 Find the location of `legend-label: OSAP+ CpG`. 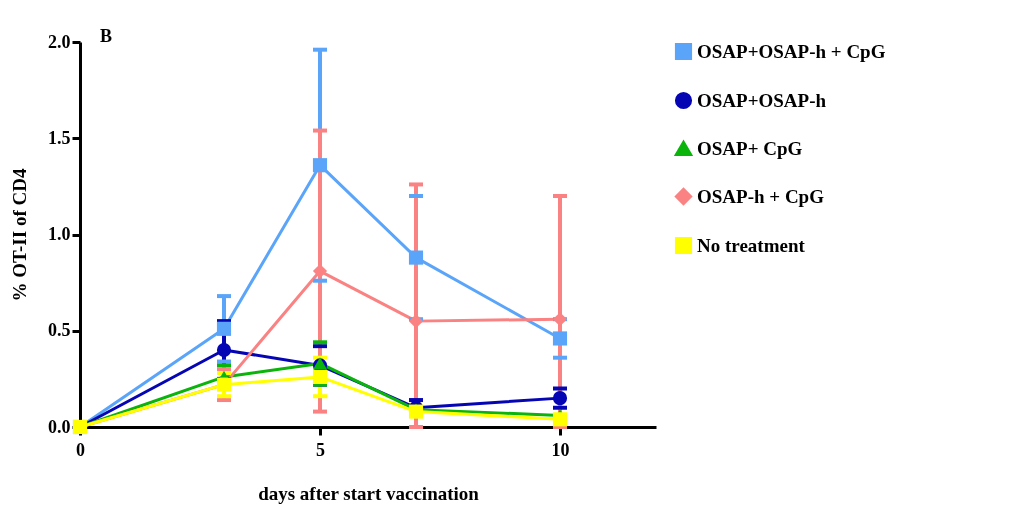

legend-label: OSAP+ CpG is located at coordinates (750, 148).